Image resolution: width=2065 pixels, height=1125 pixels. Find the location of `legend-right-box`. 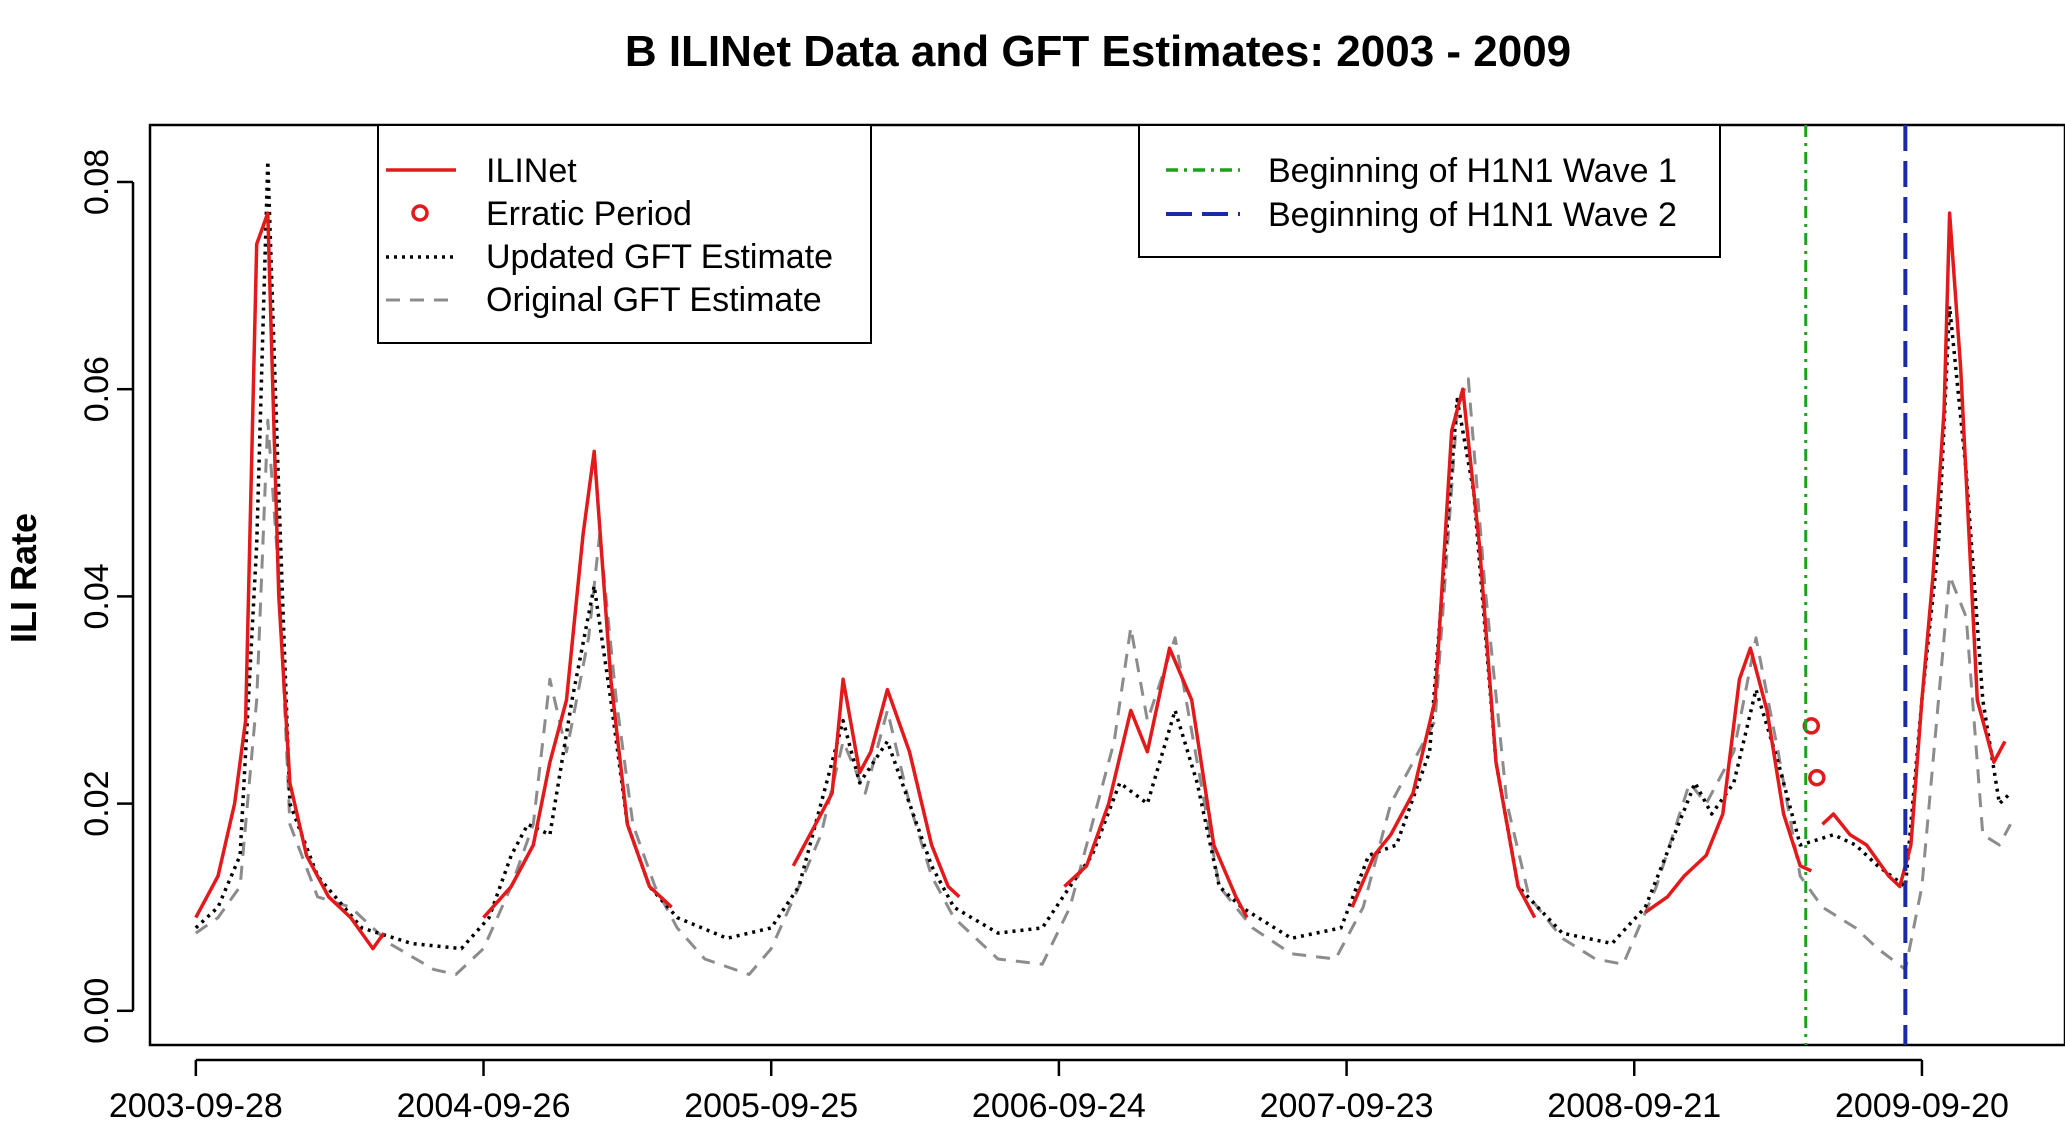

legend-right-box is located at coordinates (1429, 191).